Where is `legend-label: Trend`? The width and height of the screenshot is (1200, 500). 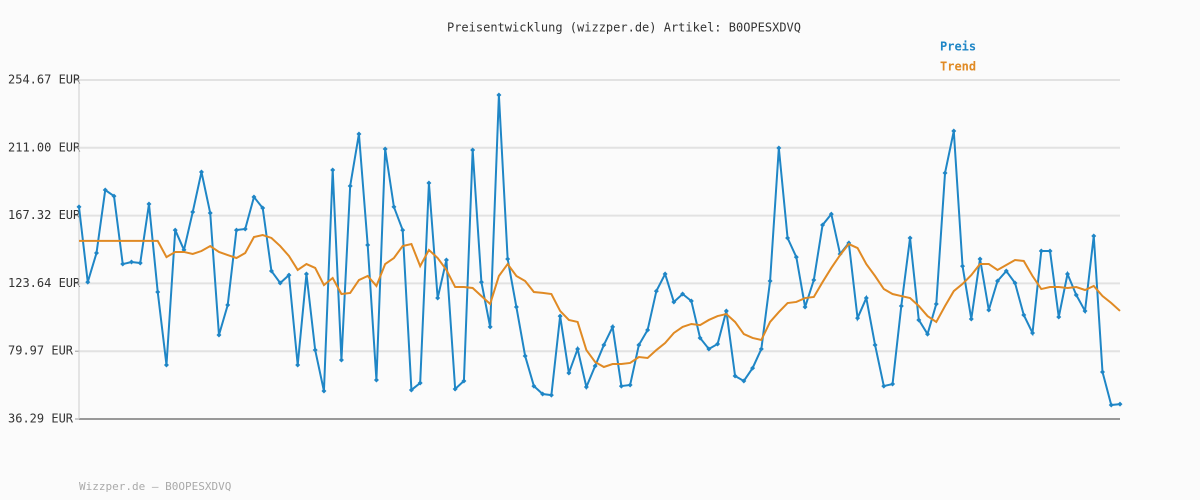 legend-label: Trend is located at coordinates (958, 67).